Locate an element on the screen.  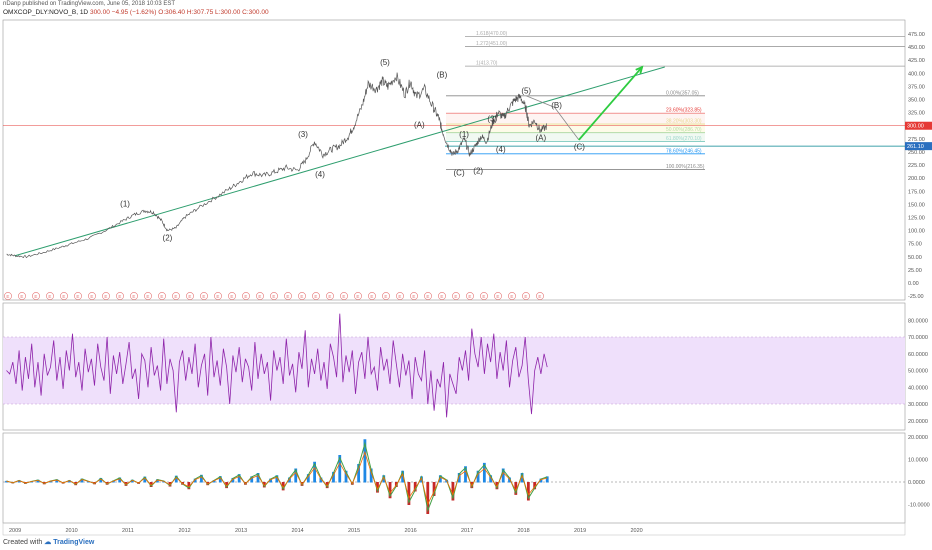
price-y-tick-label: 450.00 is located at coordinates (916, 48).